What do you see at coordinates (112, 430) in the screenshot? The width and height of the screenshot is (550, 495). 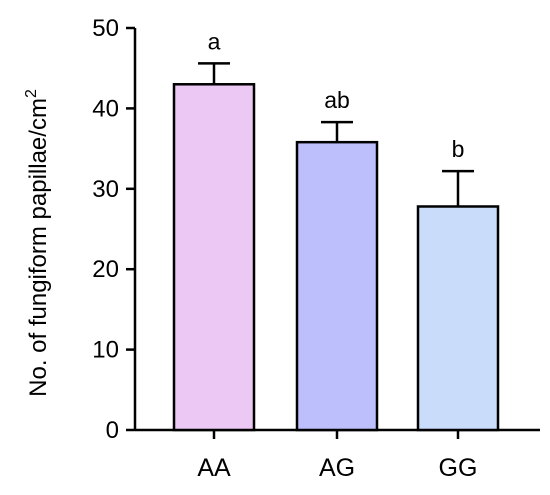 I see `y-tick-label: 0` at bounding box center [112, 430].